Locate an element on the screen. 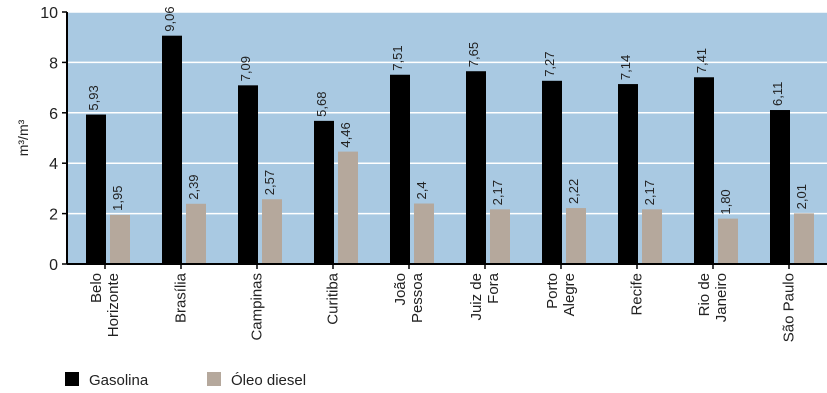 The width and height of the screenshot is (827, 393). data-label: 7,09 is located at coordinates (245, 68).